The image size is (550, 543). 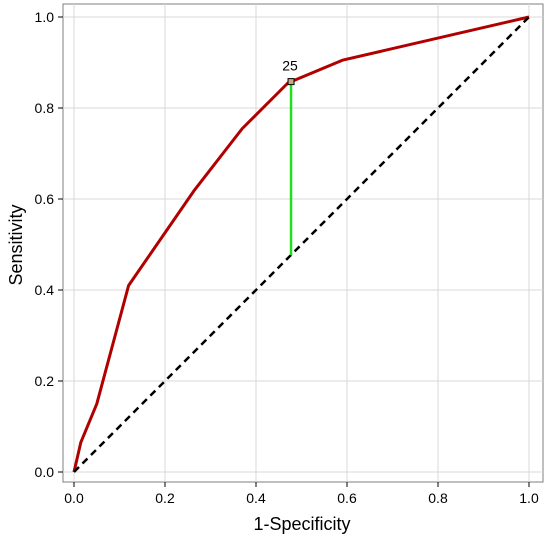 What do you see at coordinates (45, 108) in the screenshot?
I see `y-tick-label-4: 0.8` at bounding box center [45, 108].